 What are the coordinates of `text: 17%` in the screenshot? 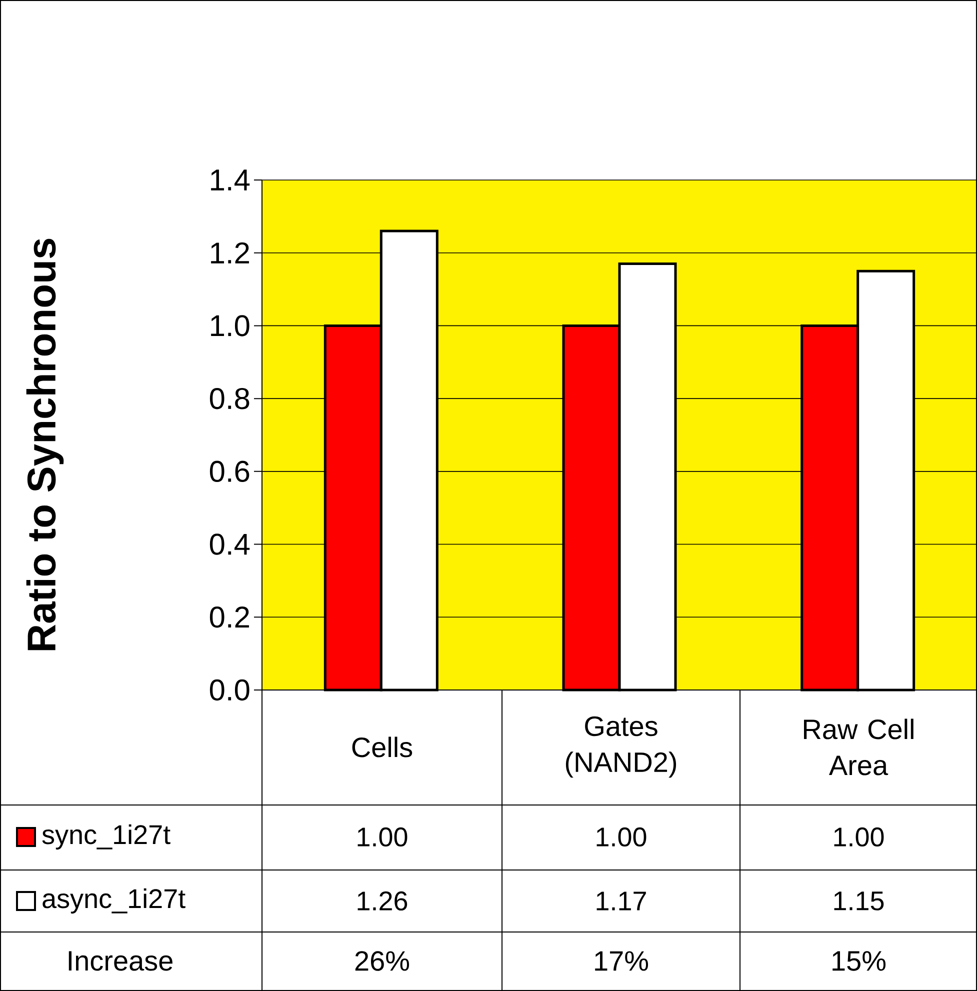 It's located at (621, 961).